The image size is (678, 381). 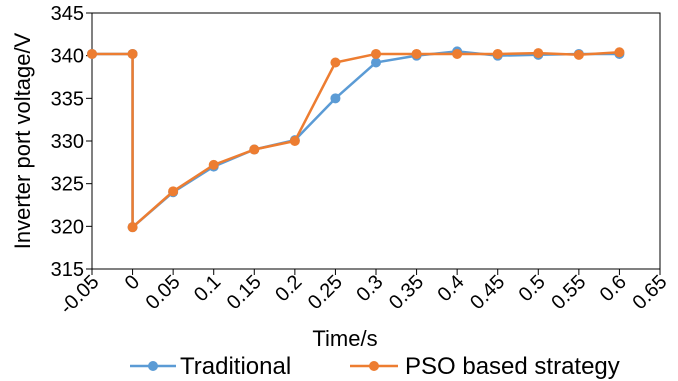 I want to click on y-tick-label: 340, so click(x=67, y=57).